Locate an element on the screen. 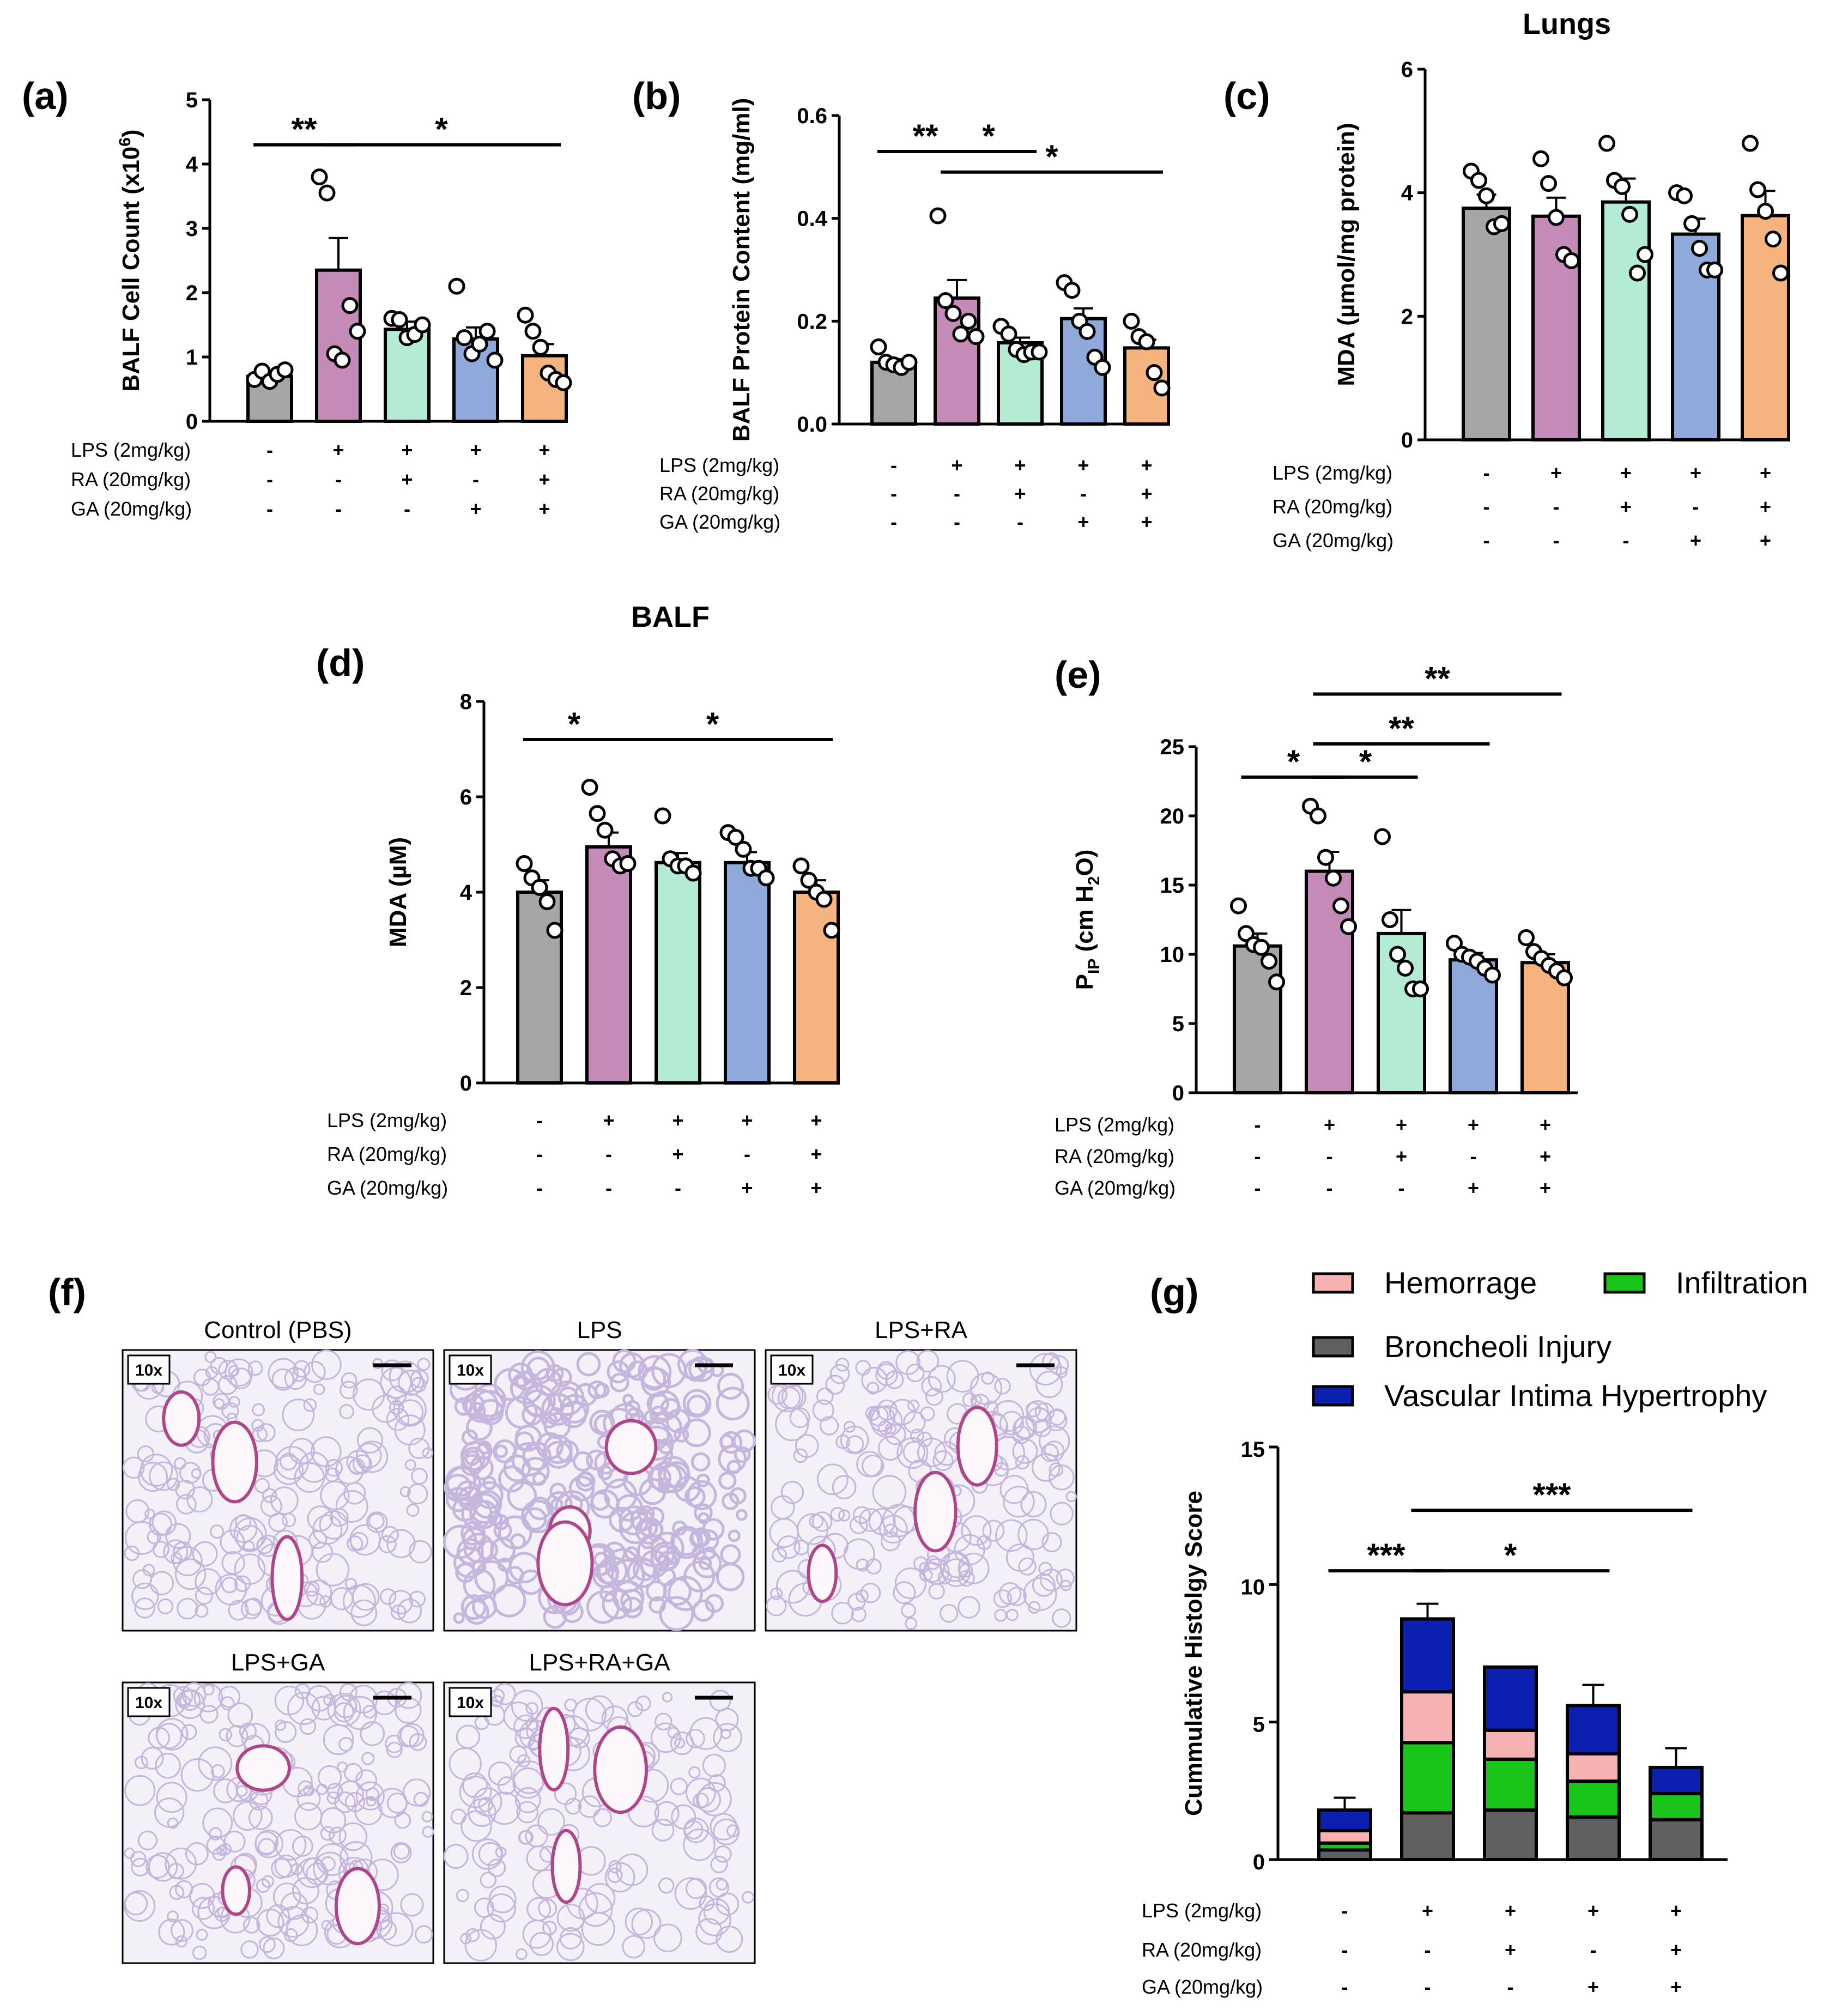  y-tick-label: 0.0 is located at coordinates (812, 425).